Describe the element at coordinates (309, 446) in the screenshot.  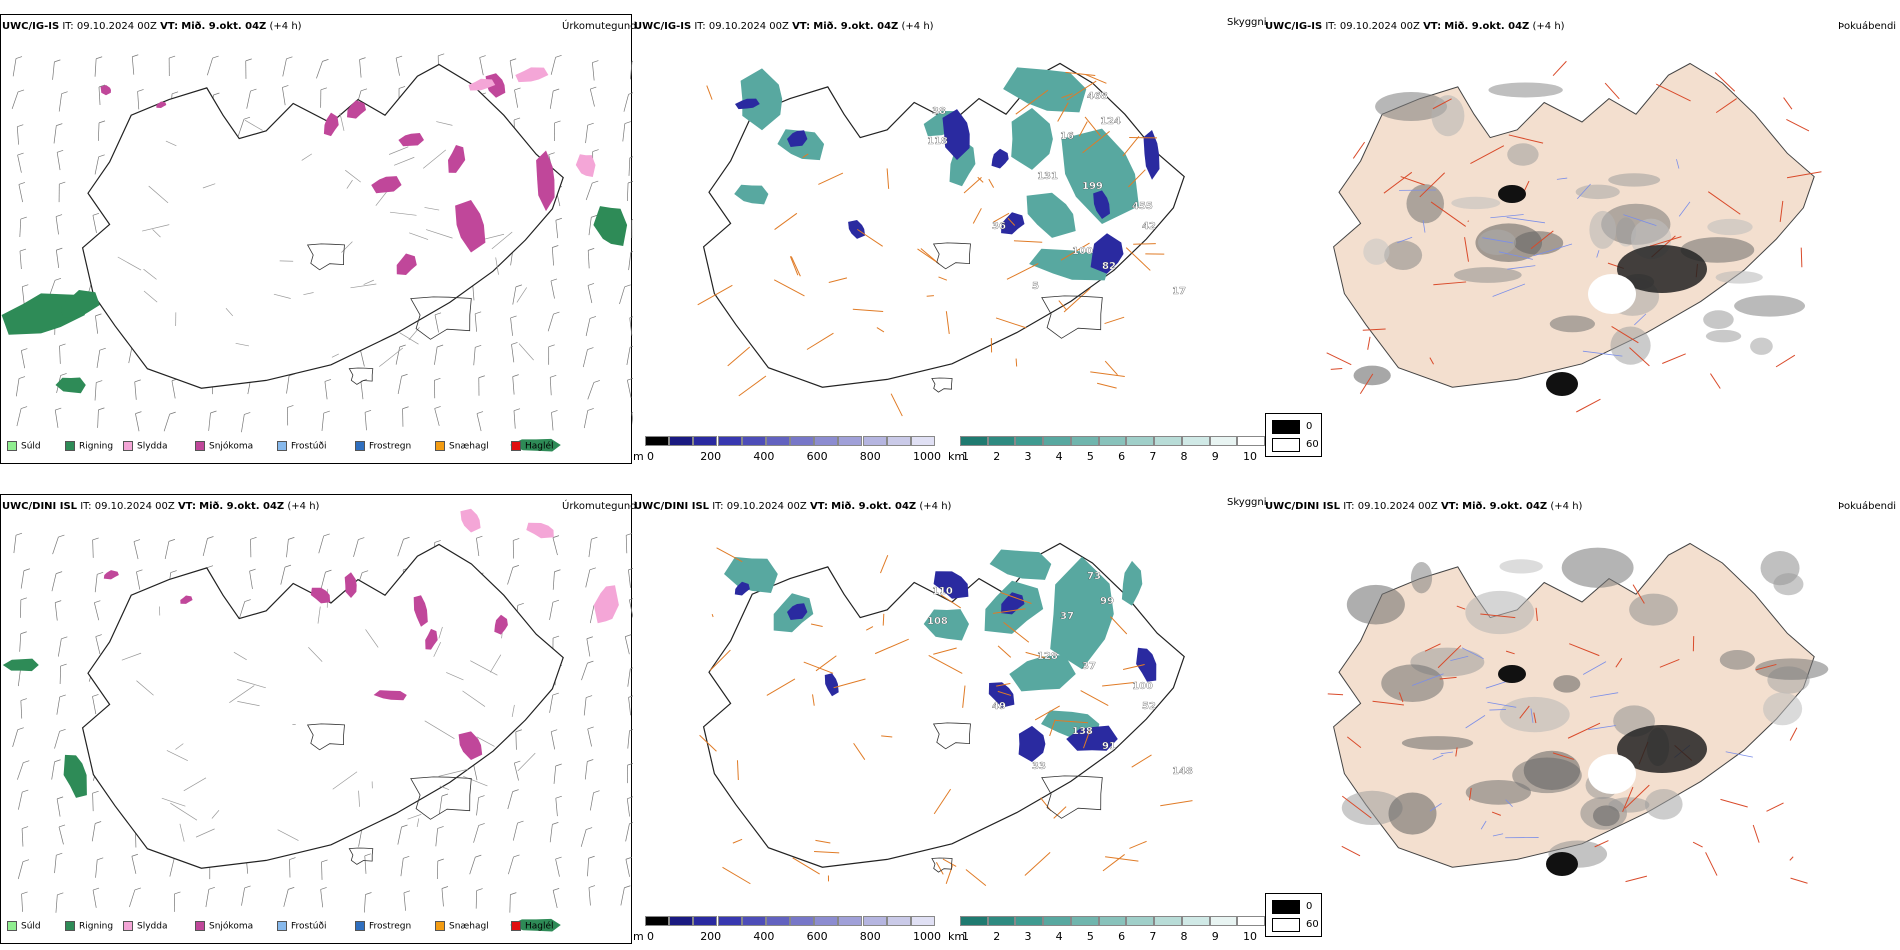
I see `legend-label: Frostúði` at that location.